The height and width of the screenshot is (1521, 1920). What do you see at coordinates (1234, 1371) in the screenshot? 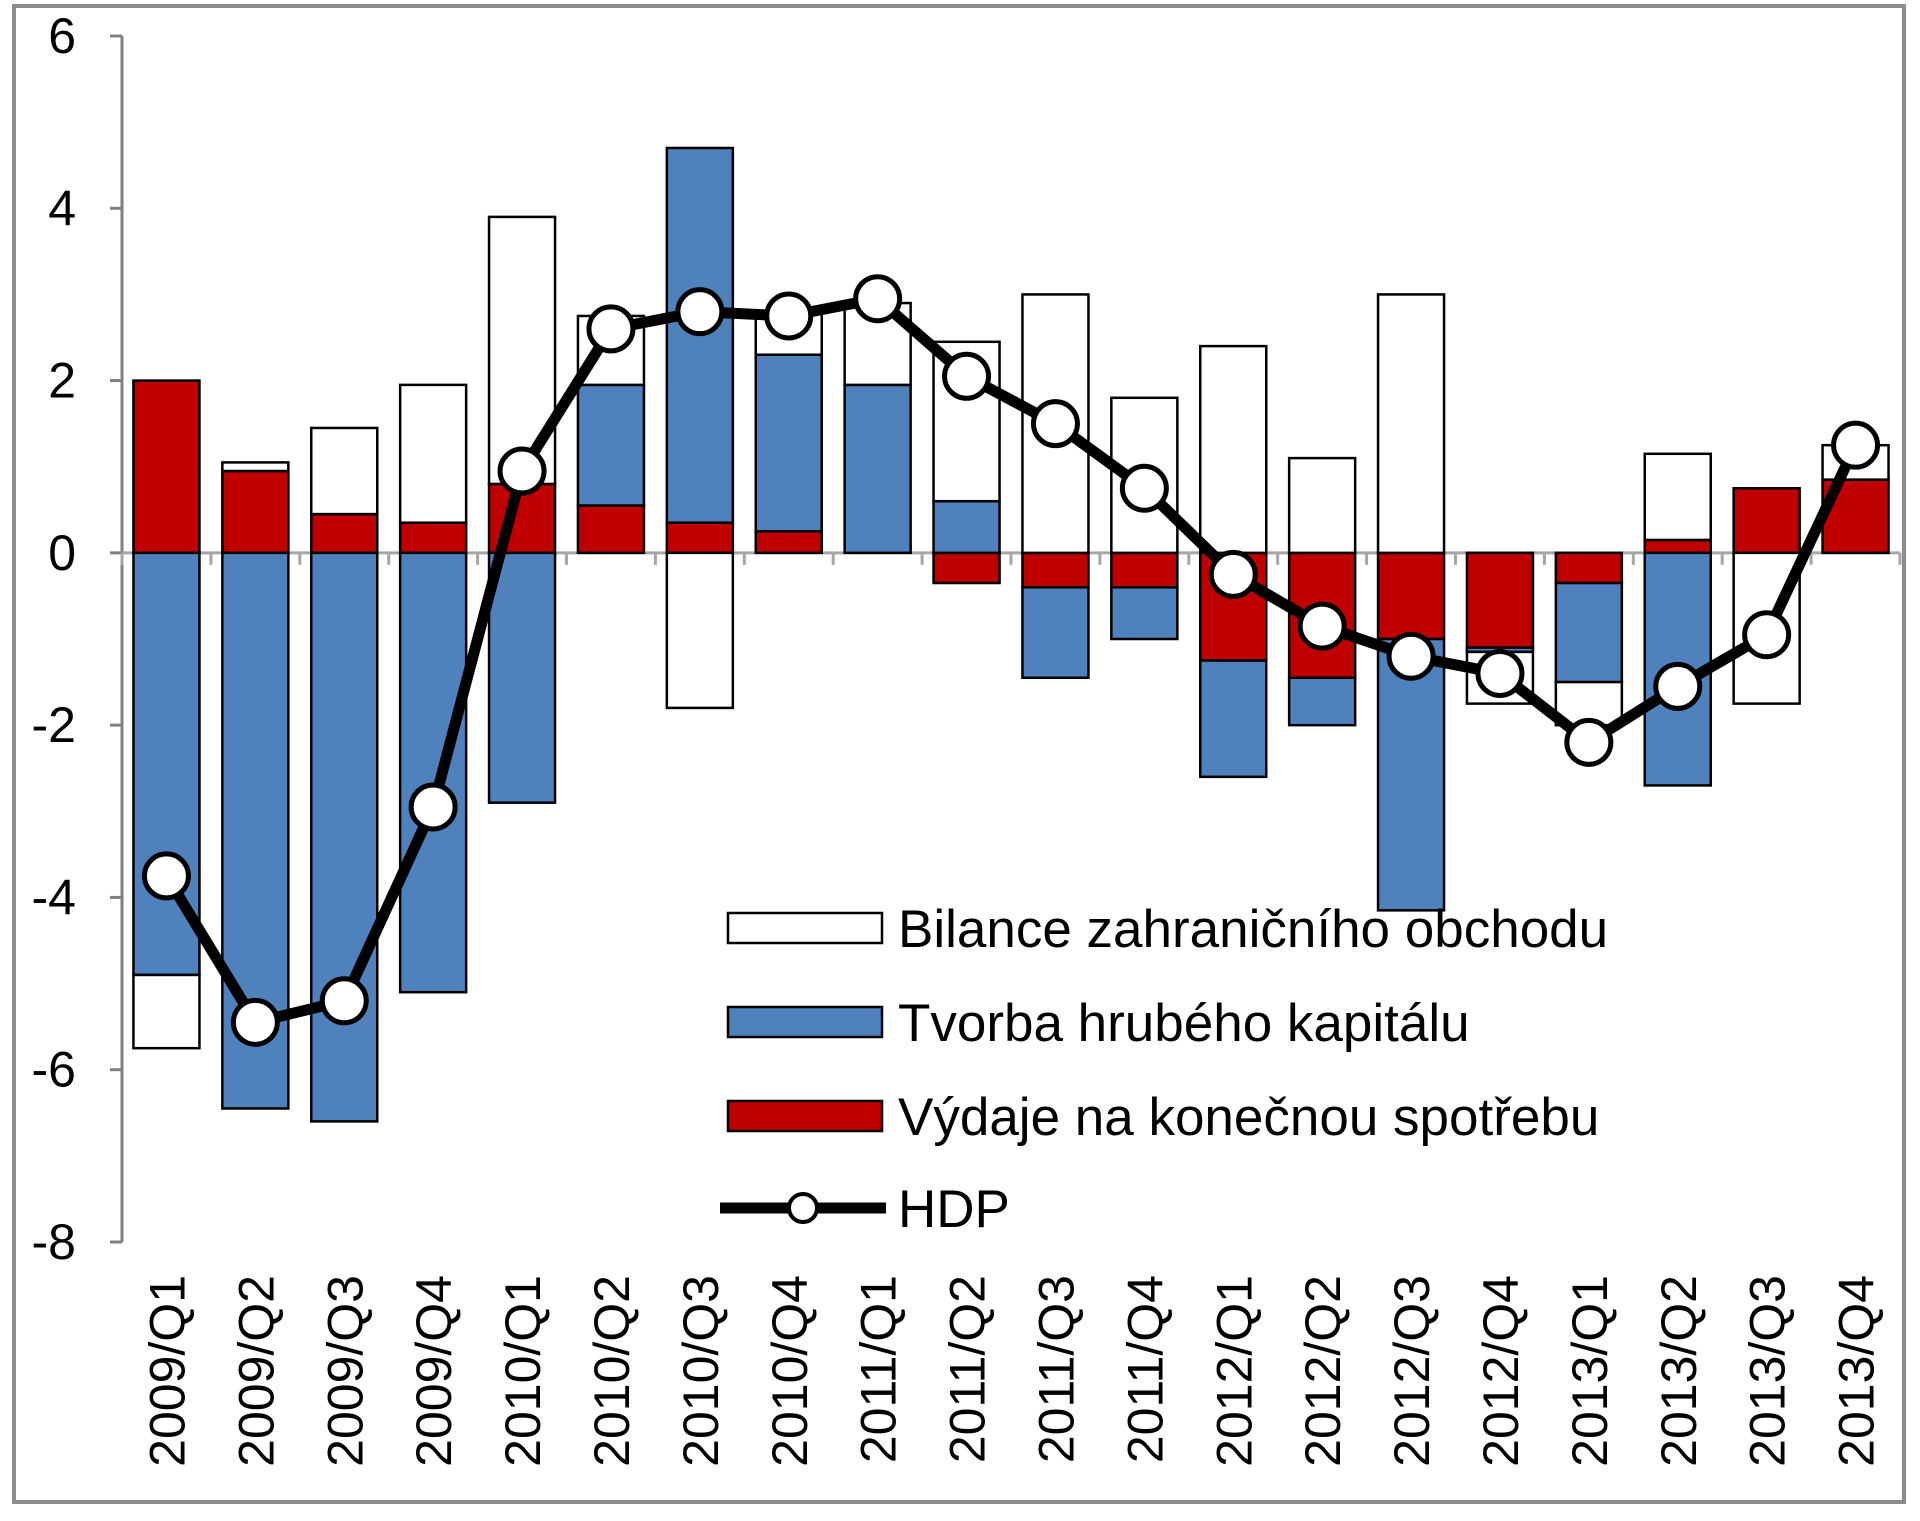
I see `x-tick-label: 2012/Q1` at bounding box center [1234, 1371].